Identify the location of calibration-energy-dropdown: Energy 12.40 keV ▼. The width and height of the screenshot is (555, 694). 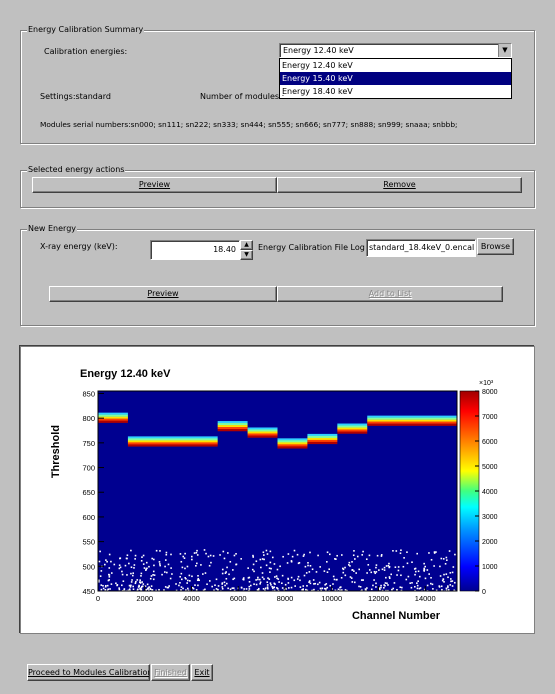
(395, 50).